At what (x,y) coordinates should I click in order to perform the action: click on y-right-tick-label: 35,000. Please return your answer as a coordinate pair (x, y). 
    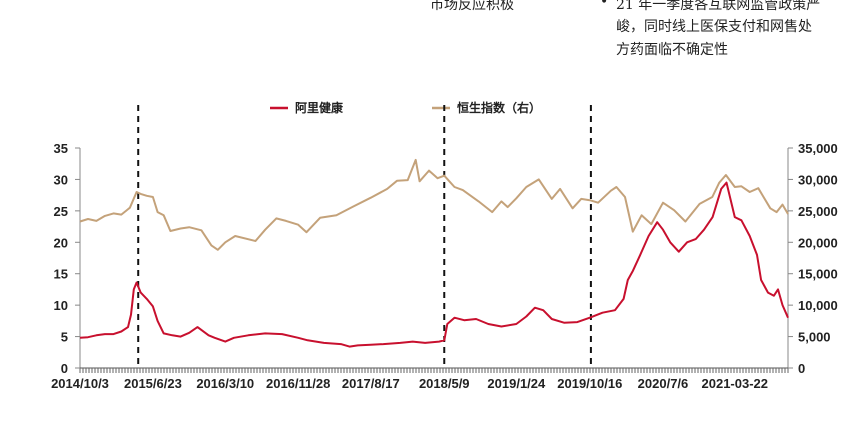
    Looking at the image, I should click on (818, 148).